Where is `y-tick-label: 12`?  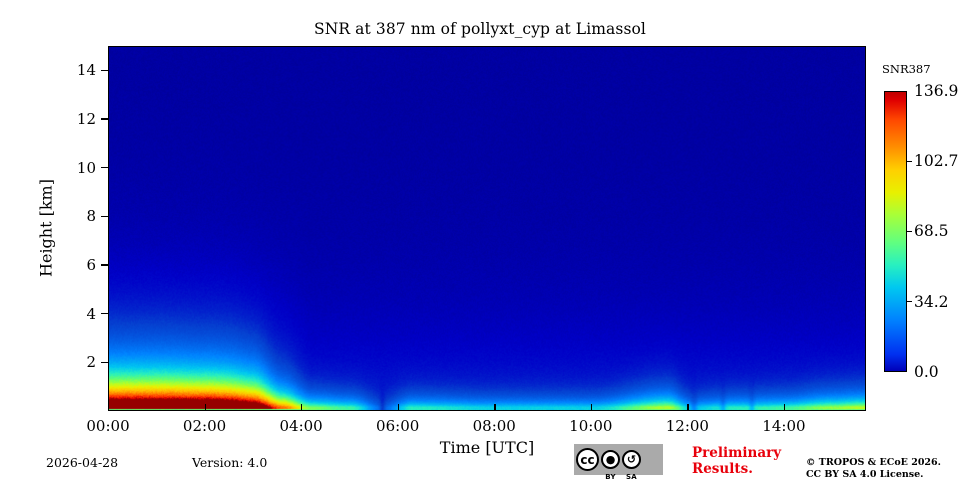
y-tick-label: 12 is located at coordinates (86, 119).